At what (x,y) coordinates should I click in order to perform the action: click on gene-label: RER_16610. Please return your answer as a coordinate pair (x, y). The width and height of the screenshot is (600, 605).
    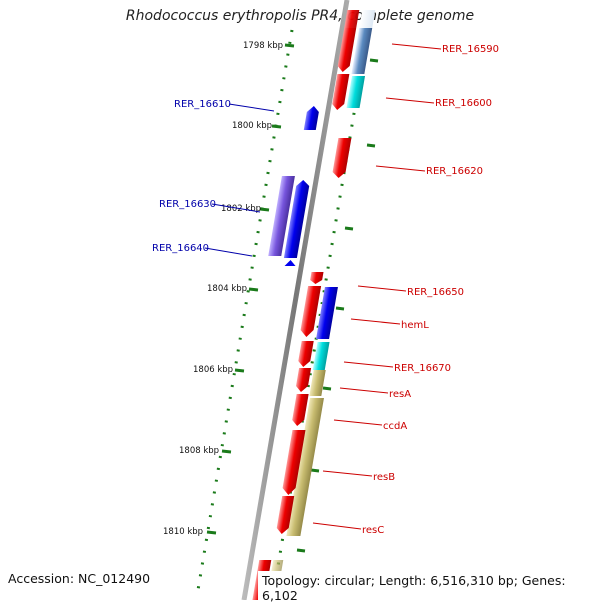
    Looking at the image, I should click on (202, 104).